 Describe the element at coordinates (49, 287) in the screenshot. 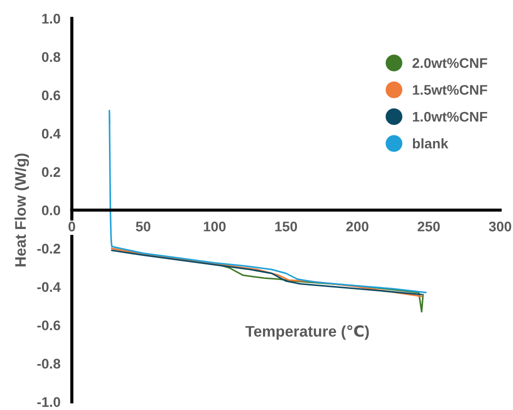

I see `y-tick-label: -0.4` at that location.